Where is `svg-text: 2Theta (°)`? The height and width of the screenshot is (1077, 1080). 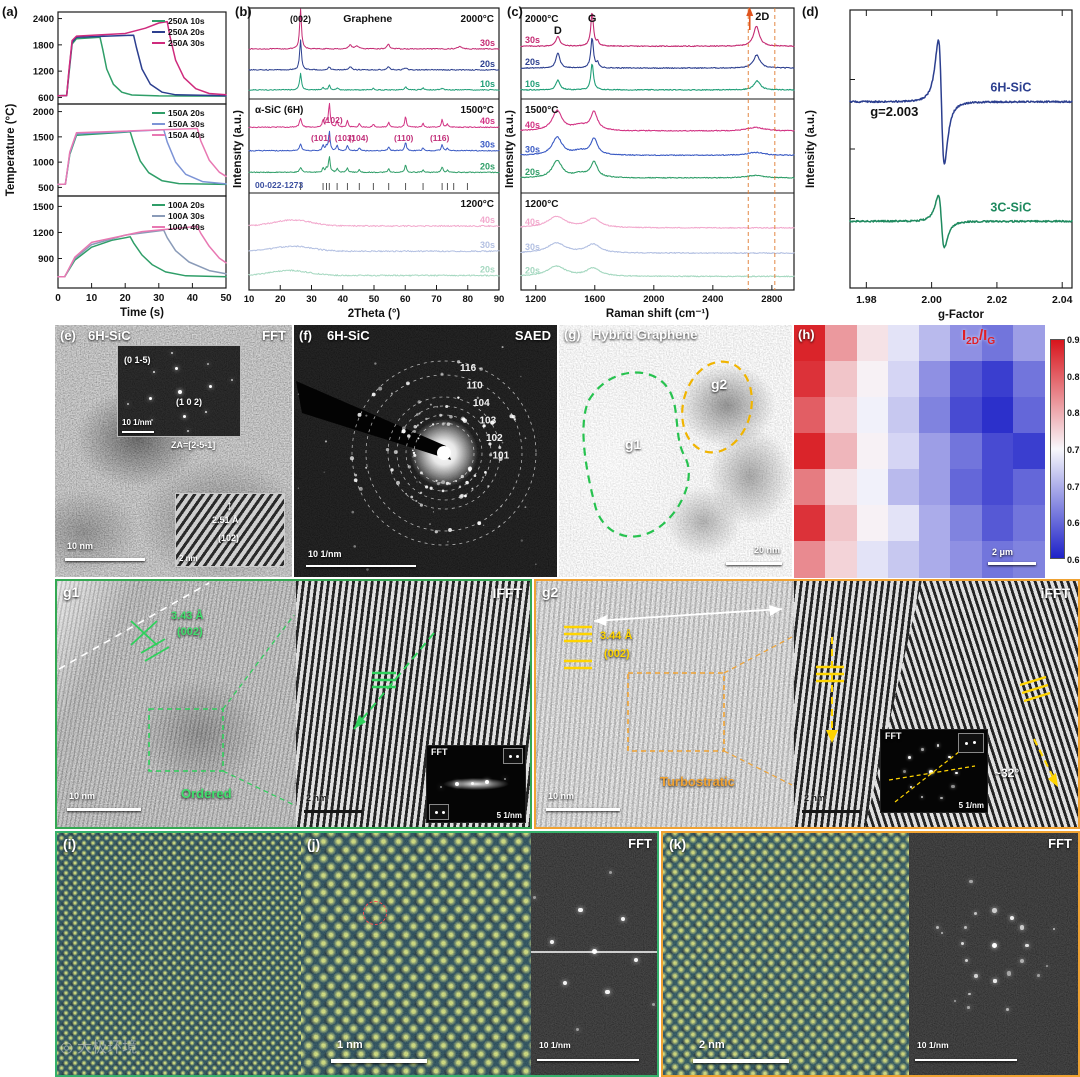
svg-text: 2Theta (°) is located at coordinates (374, 314).